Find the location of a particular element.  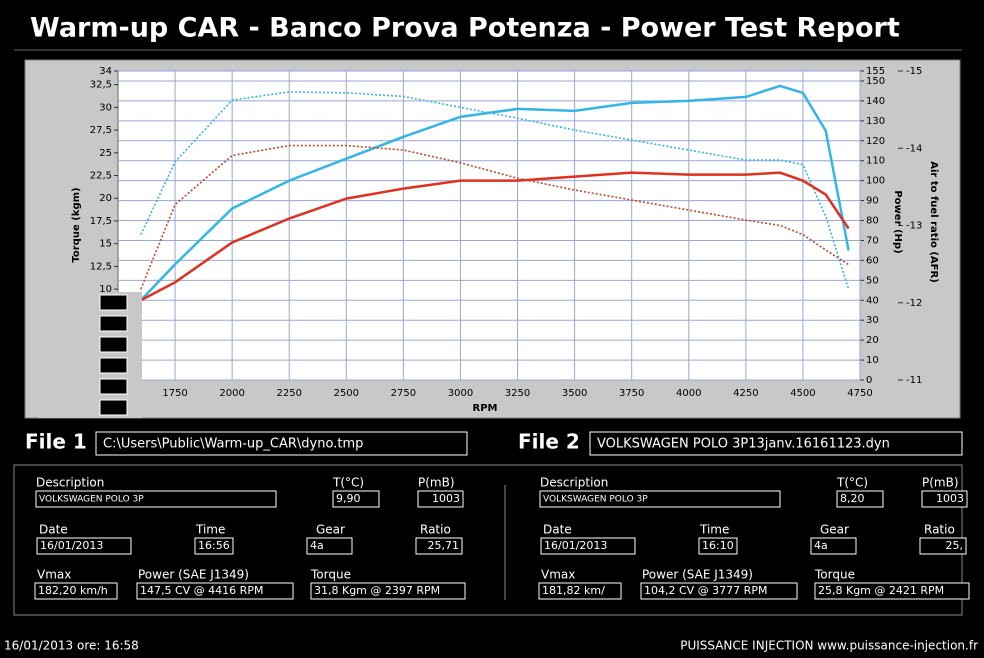

y-tick-label: 30 is located at coordinates (105, 107).